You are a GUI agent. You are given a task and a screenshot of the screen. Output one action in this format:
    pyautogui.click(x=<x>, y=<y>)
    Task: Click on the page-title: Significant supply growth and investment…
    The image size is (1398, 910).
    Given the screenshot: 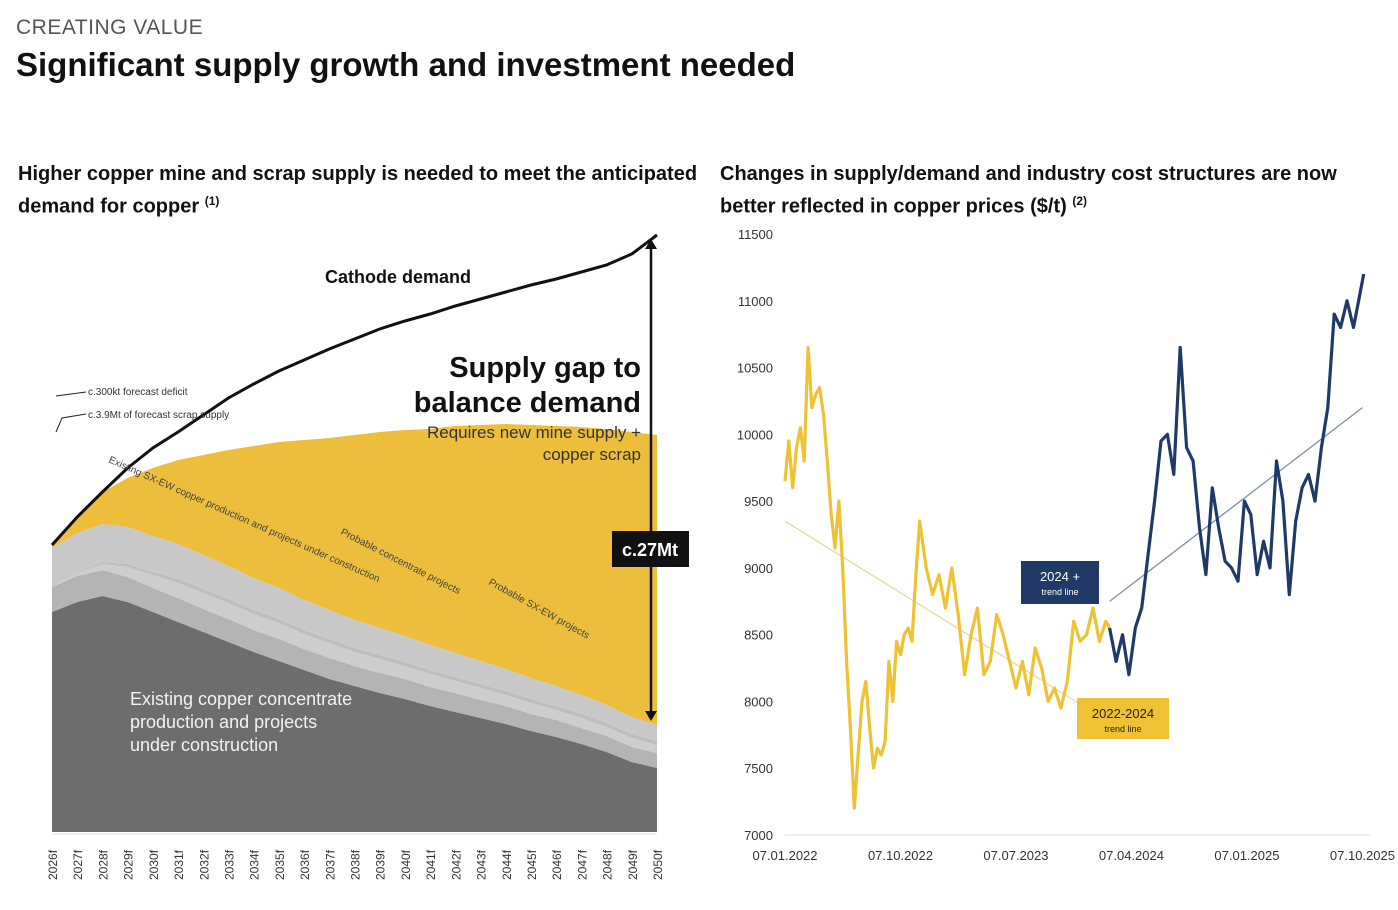 What is the action you would take?
    pyautogui.click(x=406, y=64)
    